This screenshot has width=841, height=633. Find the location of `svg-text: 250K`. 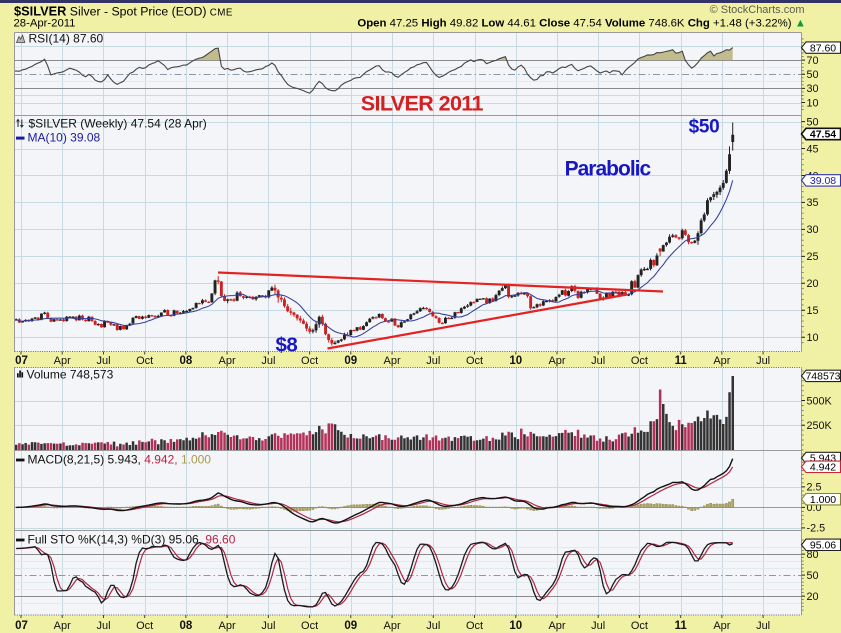

svg-text: 250K is located at coordinates (820, 426).